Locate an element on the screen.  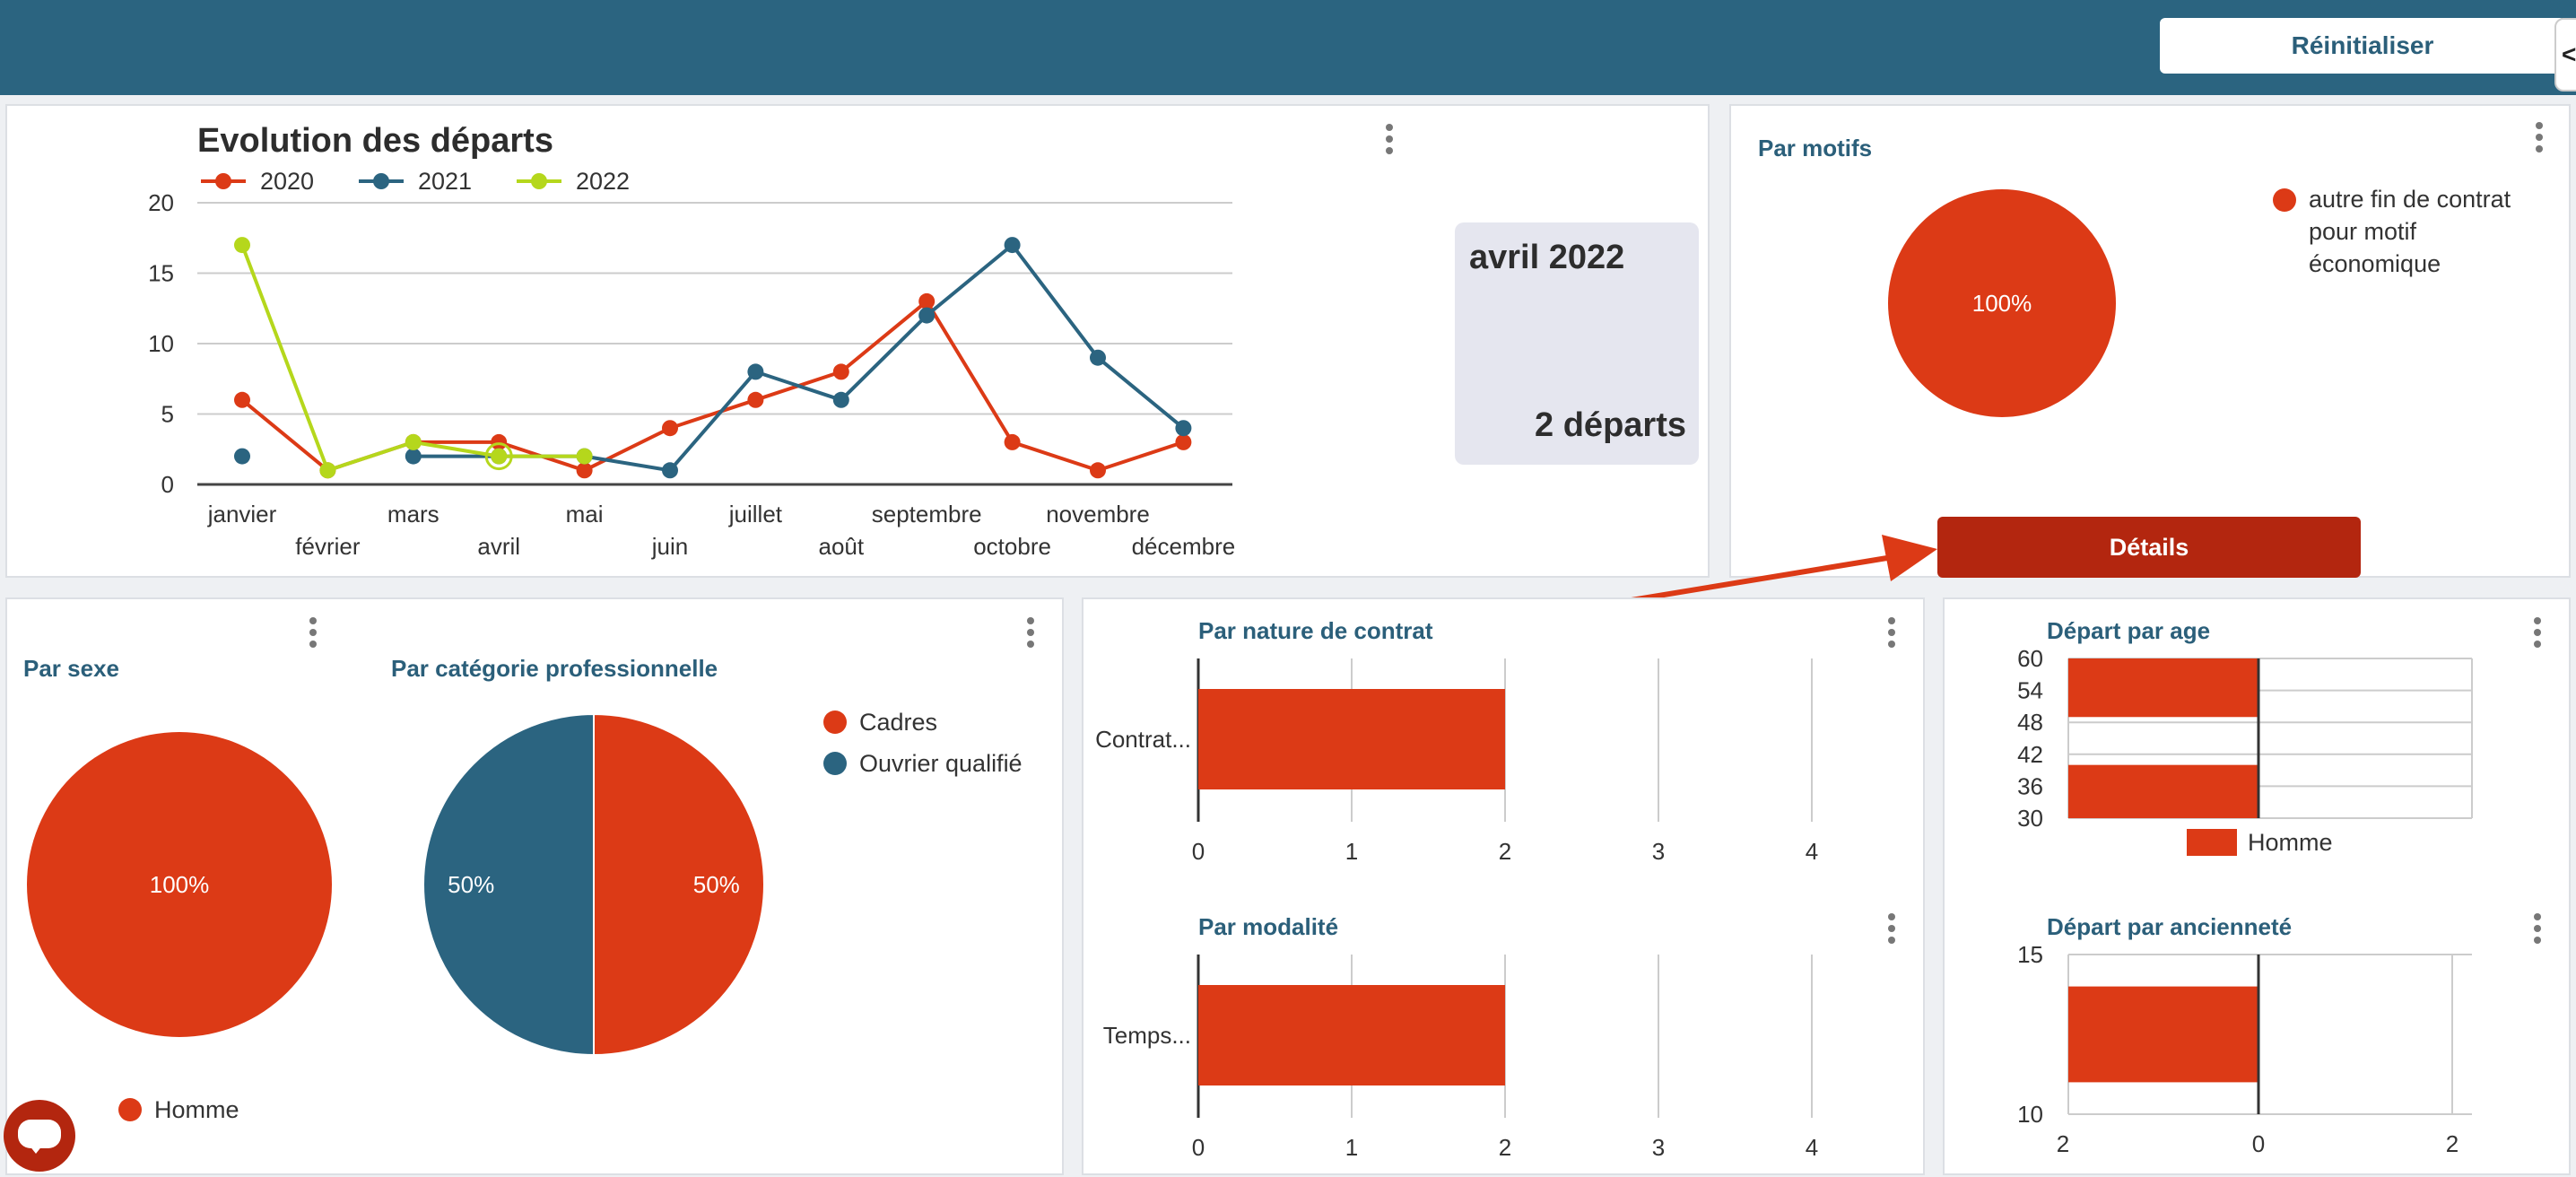
motifs-pie-chart: 100% is located at coordinates (2002, 303).